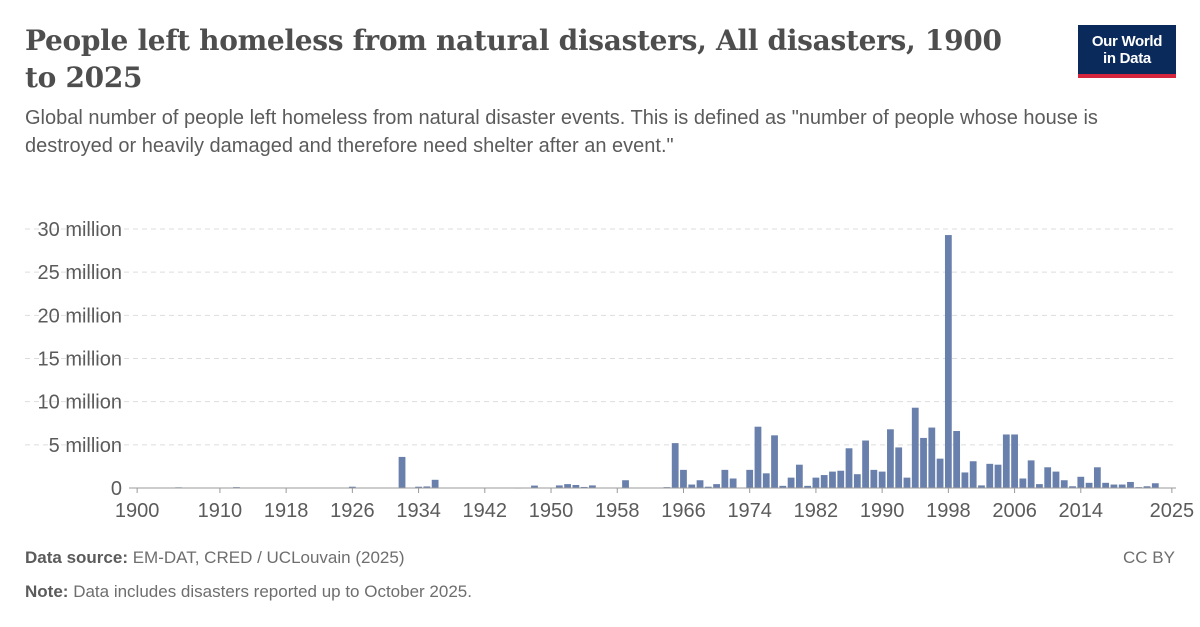 The width and height of the screenshot is (1200, 627). I want to click on bar-1926, so click(352, 487).